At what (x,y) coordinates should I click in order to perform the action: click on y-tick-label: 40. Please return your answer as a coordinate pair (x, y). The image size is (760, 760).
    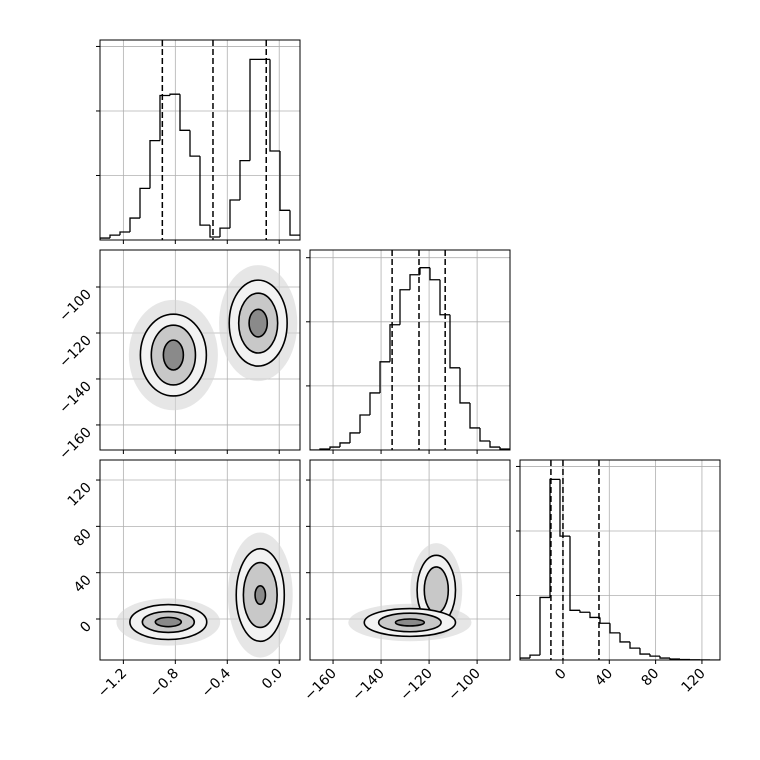
    Looking at the image, I should click on (83, 584).